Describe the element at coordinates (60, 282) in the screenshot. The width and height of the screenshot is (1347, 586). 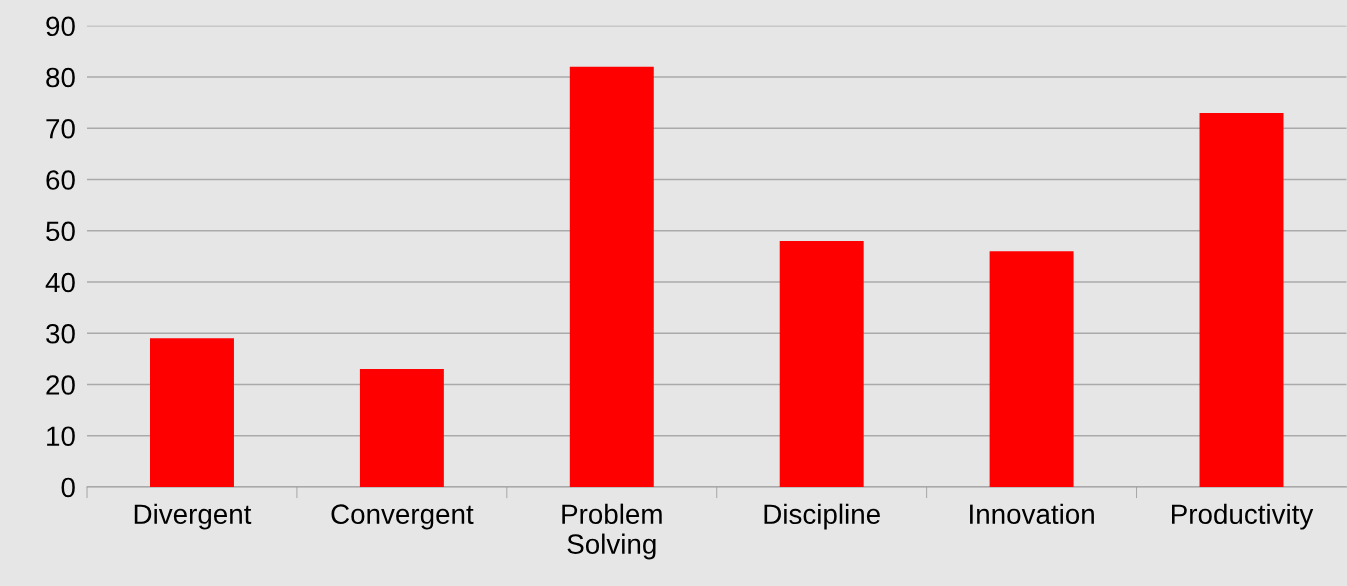
I see `y-tick-label: 40` at that location.